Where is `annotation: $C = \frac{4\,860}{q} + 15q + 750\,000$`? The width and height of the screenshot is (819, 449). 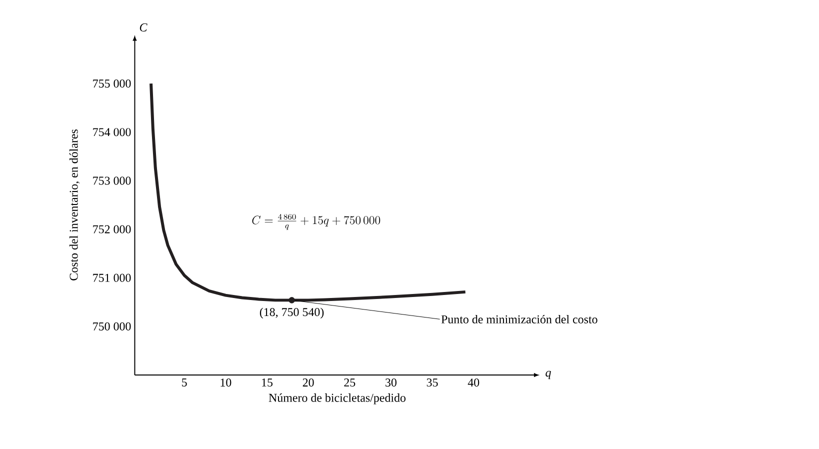
annotation: $C = \frac{4\,860}{q} + 15q + 750\,000$ is located at coordinates (316, 222).